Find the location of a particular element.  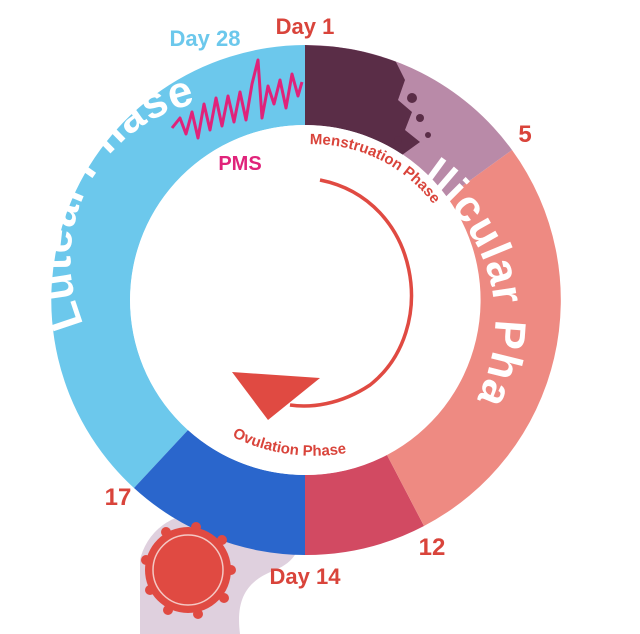

day-5-label: 5 is located at coordinates (524, 134).